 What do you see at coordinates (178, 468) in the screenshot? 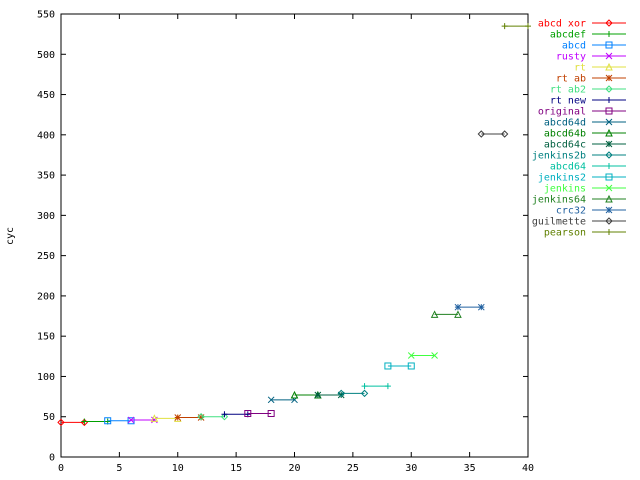
I see `x-tick-label: 10` at bounding box center [178, 468].